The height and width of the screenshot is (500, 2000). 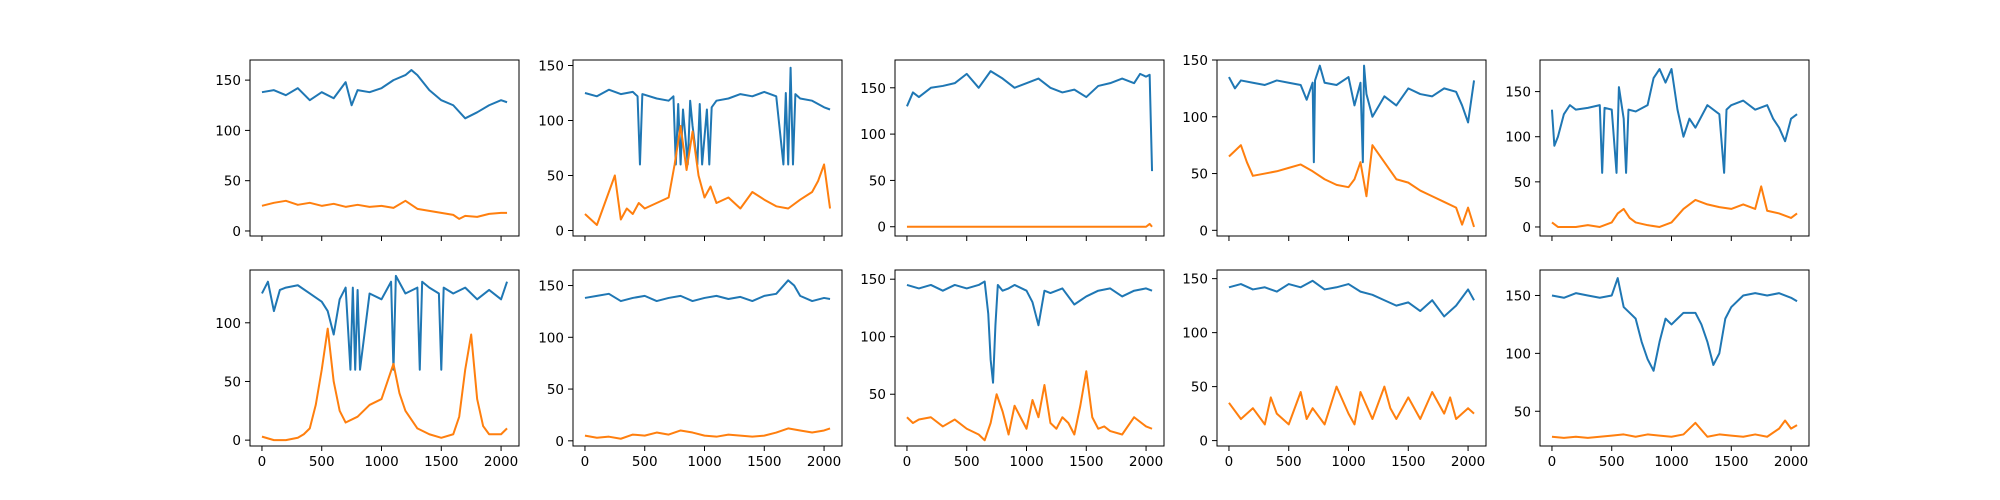 I want to click on subplot-3-ytick-label-100: 100, so click(x=873, y=135).